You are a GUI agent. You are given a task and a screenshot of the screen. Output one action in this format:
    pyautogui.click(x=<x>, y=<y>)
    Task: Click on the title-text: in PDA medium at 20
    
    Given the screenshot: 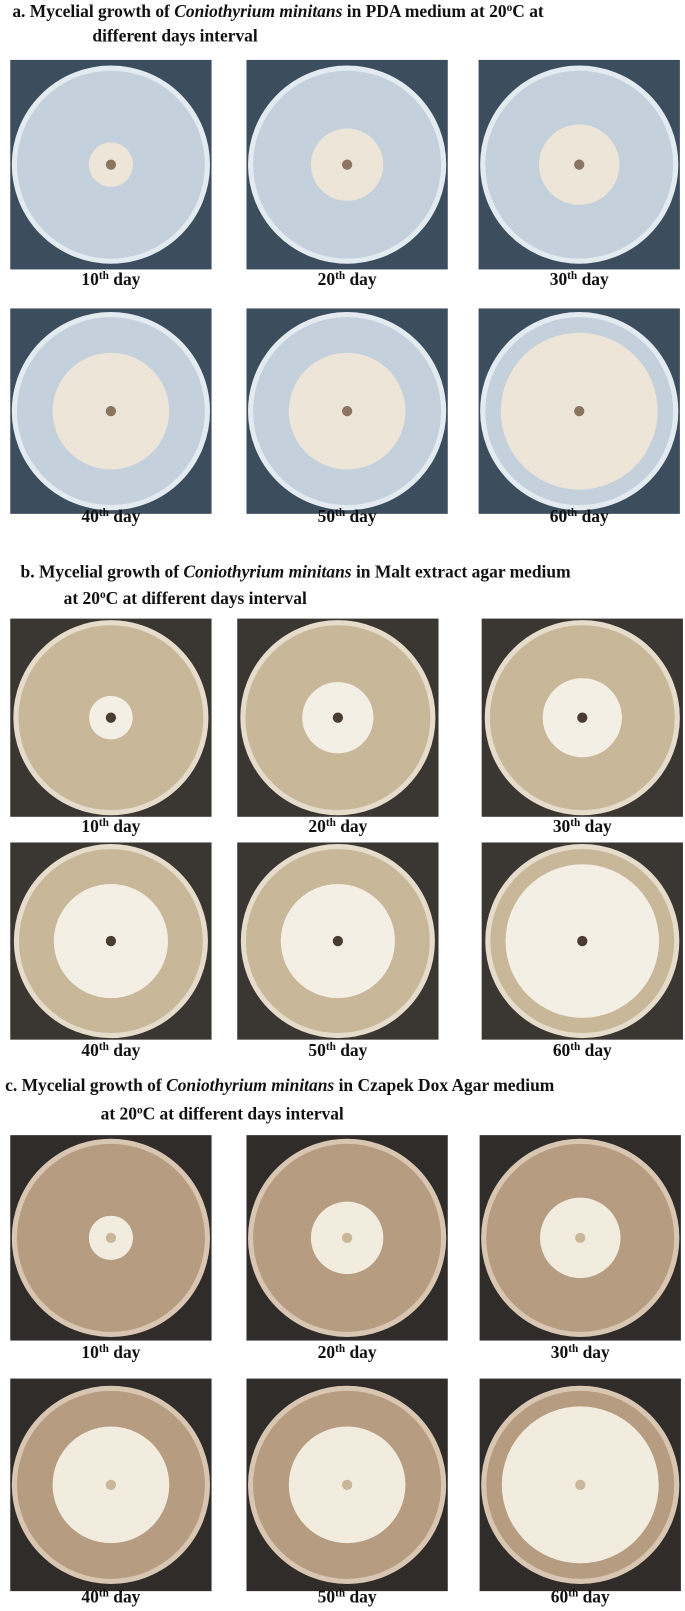 What is the action you would take?
    pyautogui.click(x=424, y=11)
    